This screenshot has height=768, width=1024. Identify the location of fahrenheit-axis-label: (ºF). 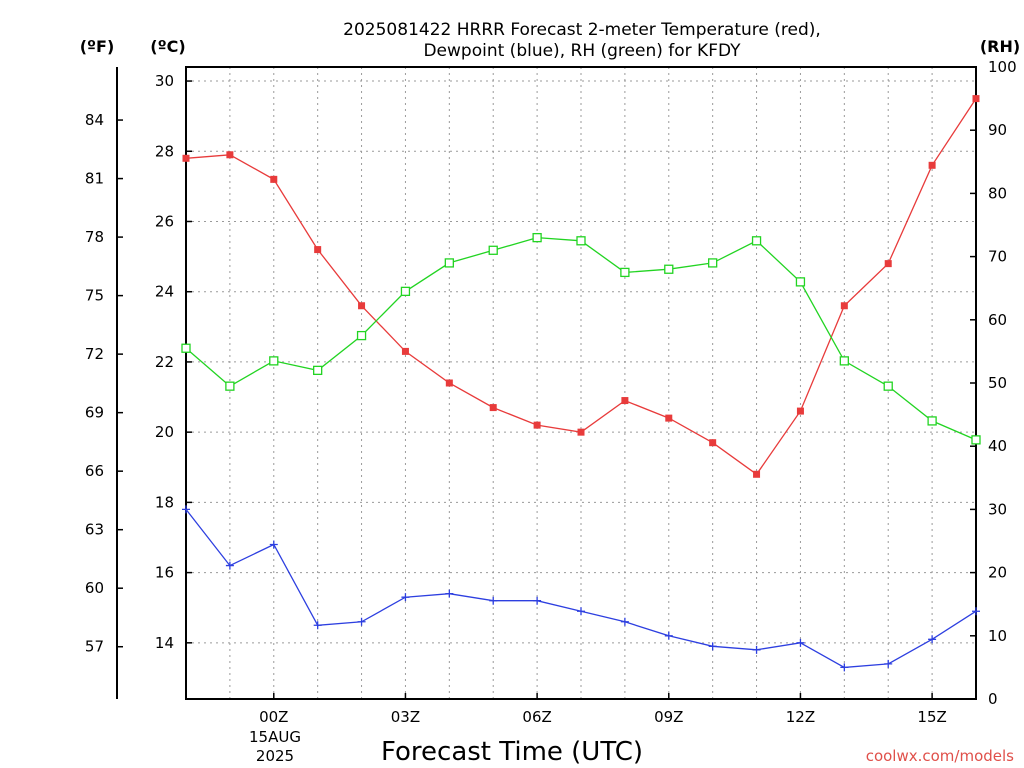
(97, 46).